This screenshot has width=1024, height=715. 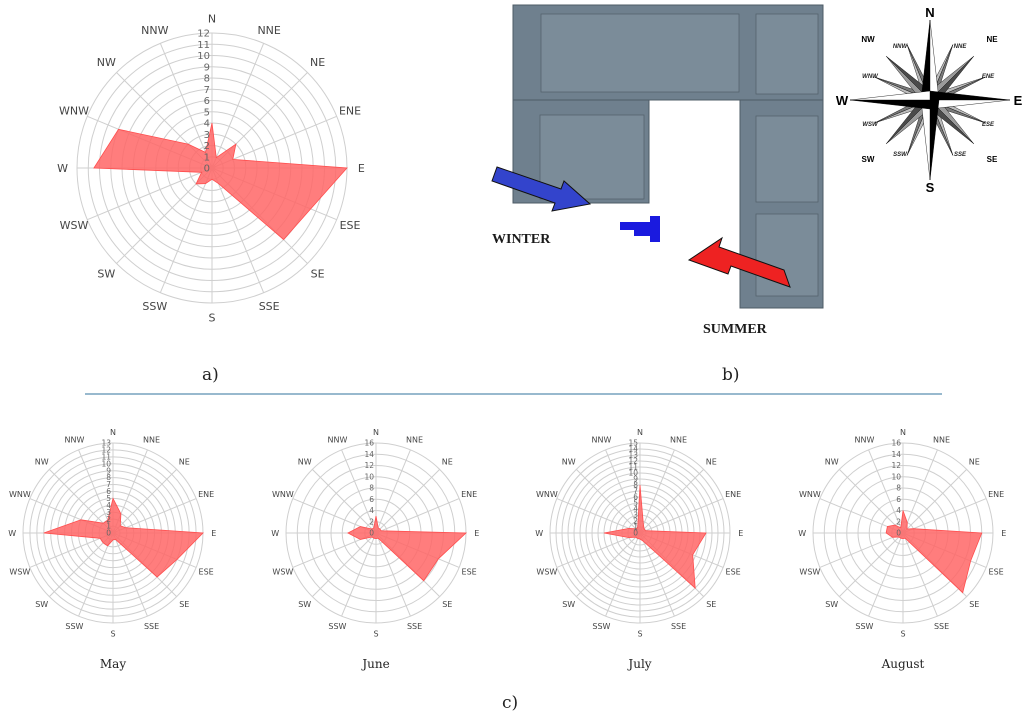 I want to click on month-title: July, so click(x=638, y=664).